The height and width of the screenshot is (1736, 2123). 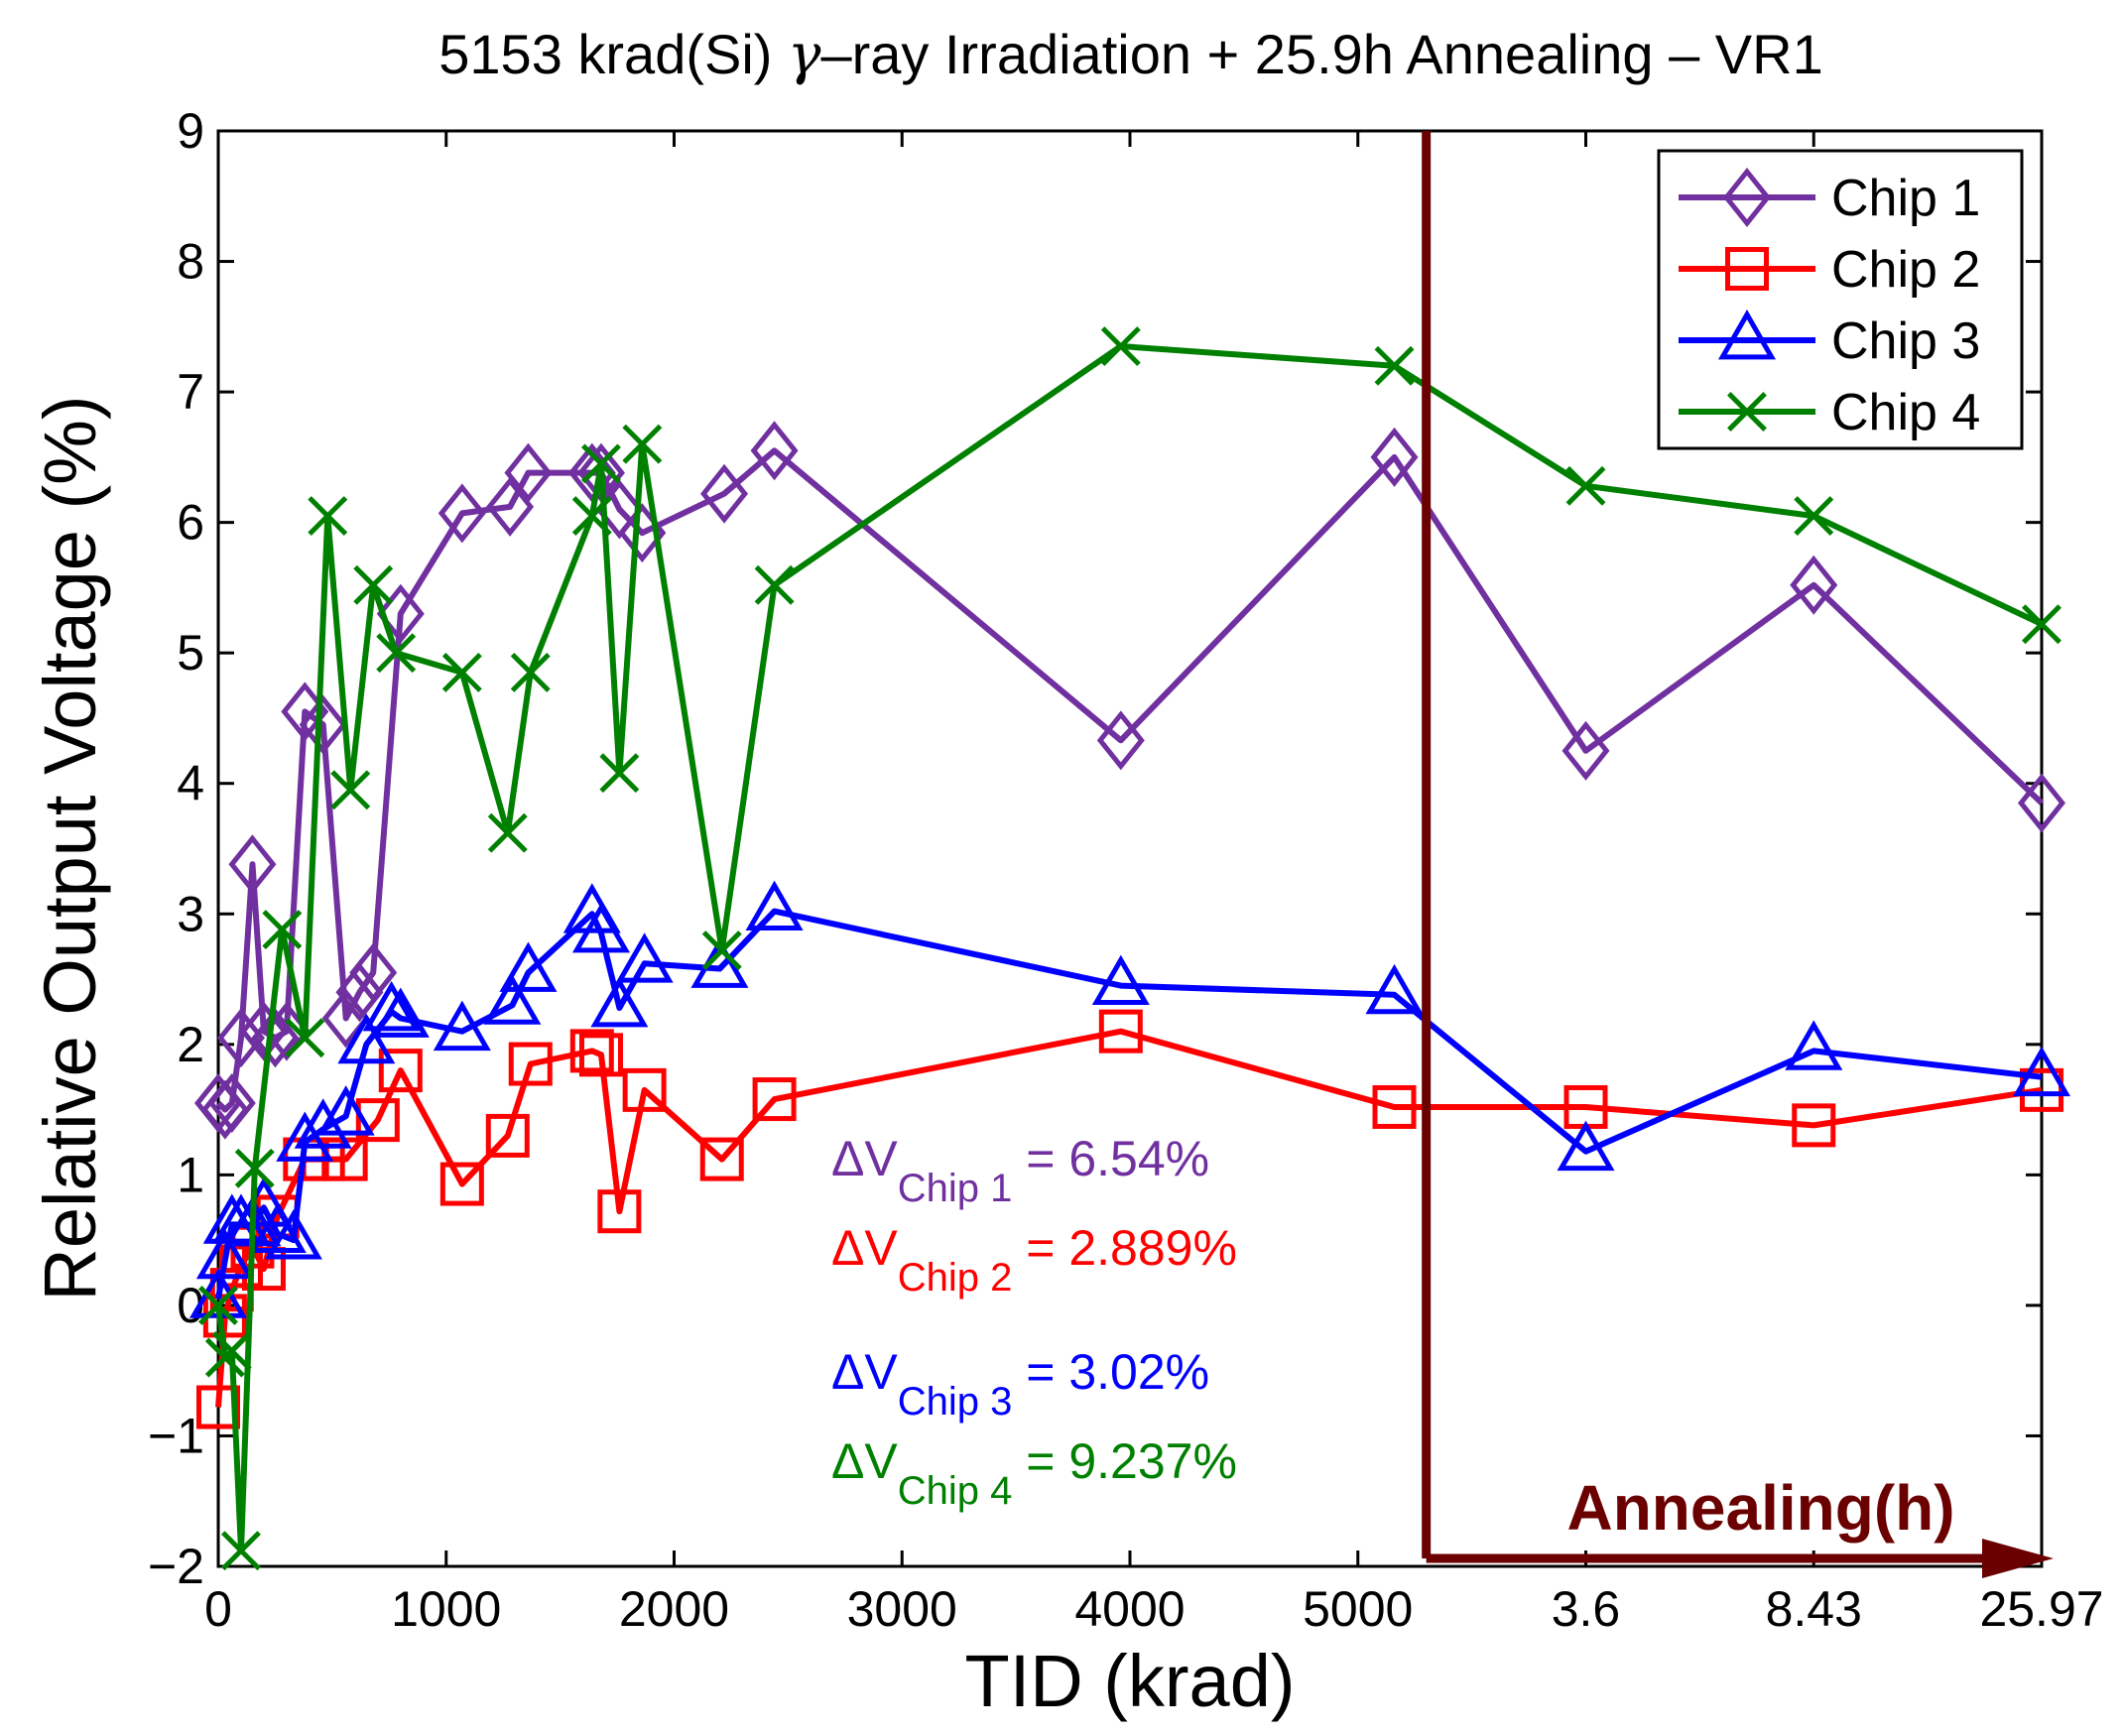 I want to click on y-tick-label: 2, so click(x=191, y=1044).